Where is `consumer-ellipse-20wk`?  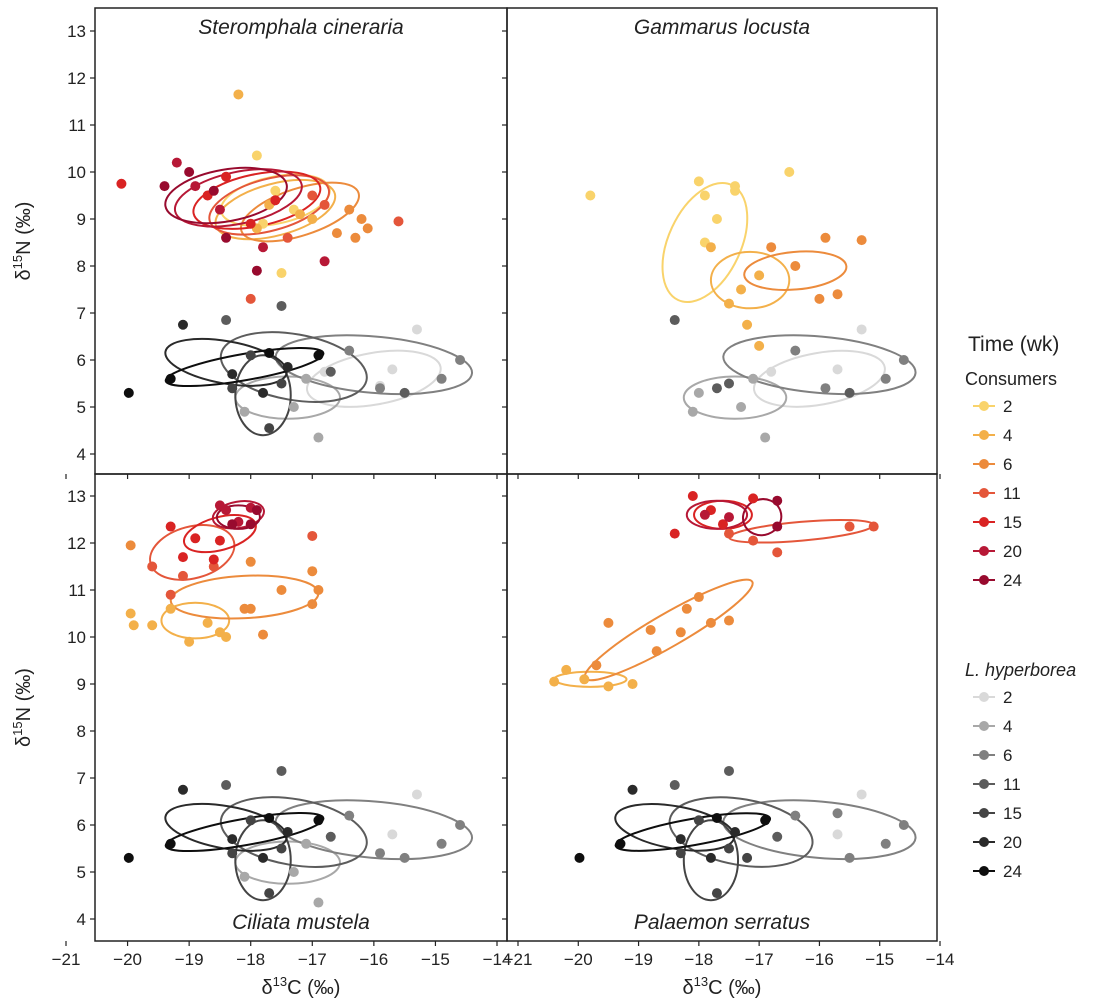 consumer-ellipse-20wk is located at coordinates (238, 198).